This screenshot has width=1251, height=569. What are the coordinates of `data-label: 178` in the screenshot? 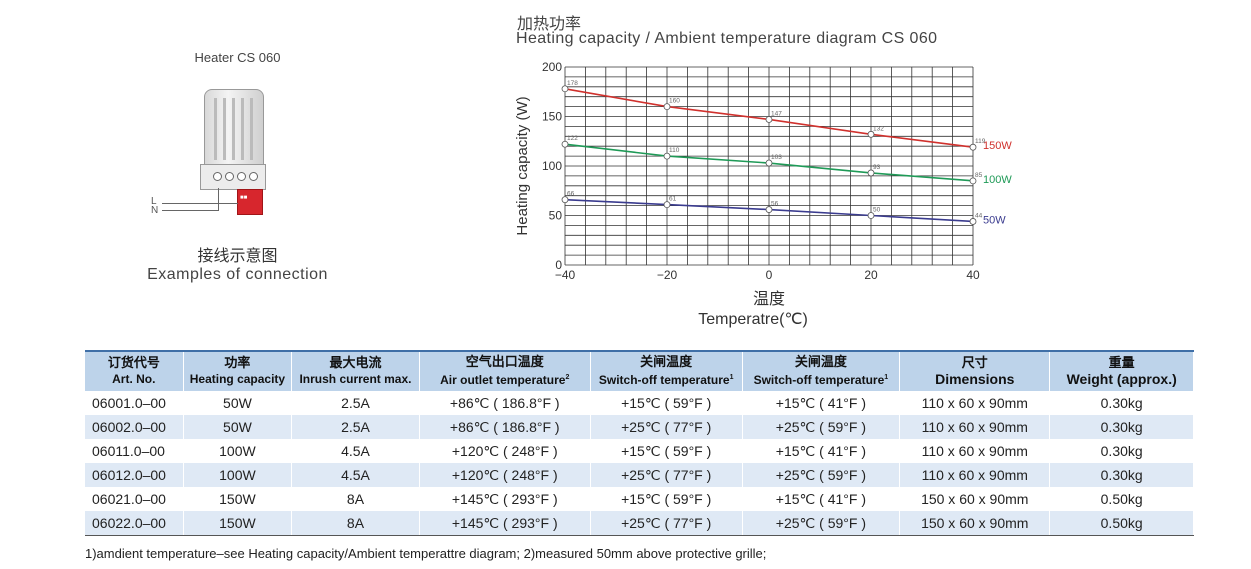 It's located at (572, 83).